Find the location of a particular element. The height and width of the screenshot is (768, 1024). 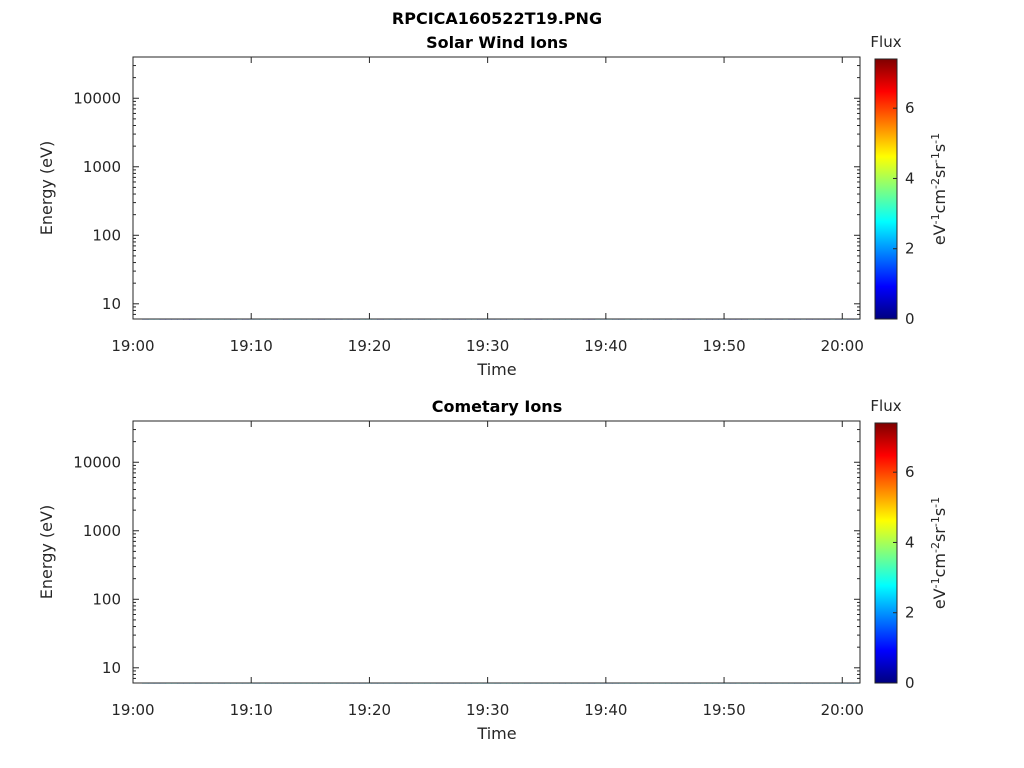

panel-title-solar-wind: Solar Wind Ions is located at coordinates (497, 42).